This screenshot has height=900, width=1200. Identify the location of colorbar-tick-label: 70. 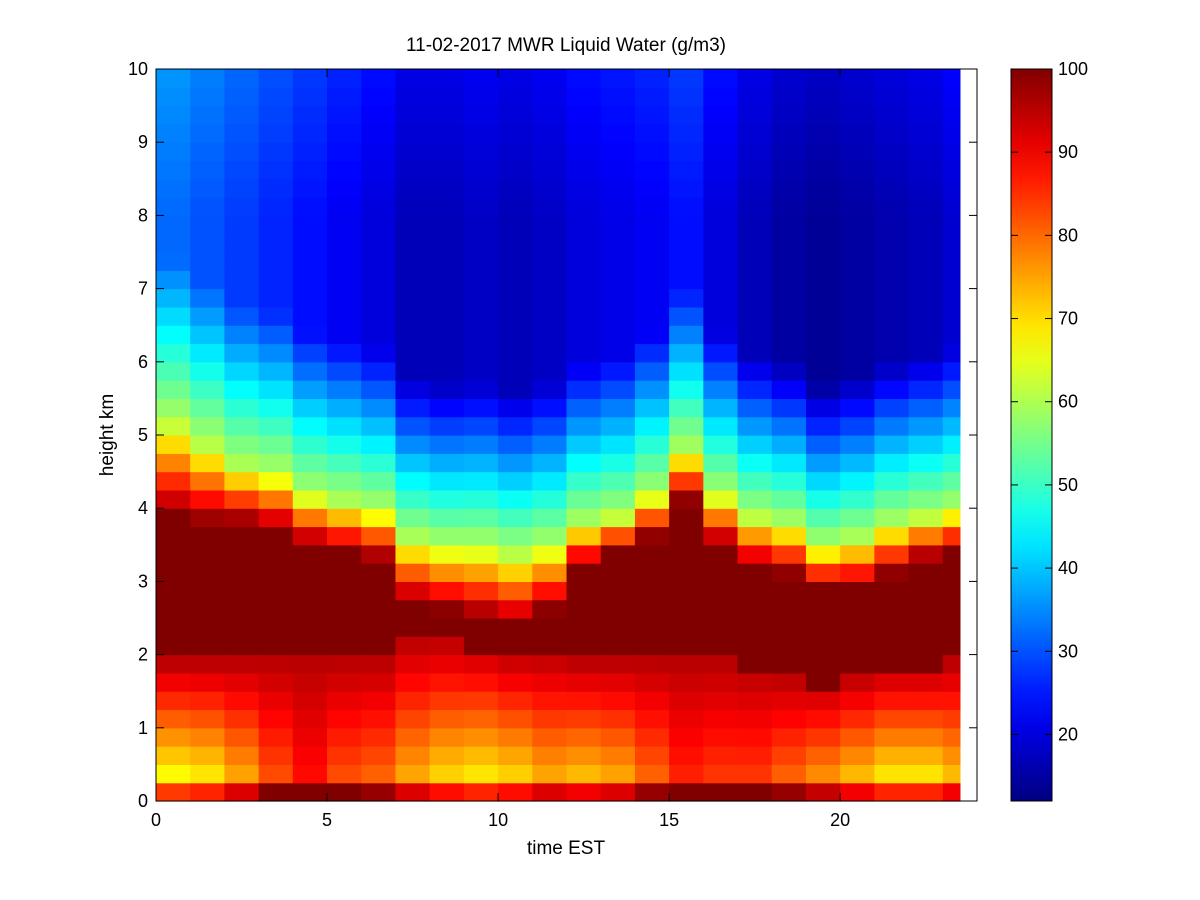
(1068, 319).